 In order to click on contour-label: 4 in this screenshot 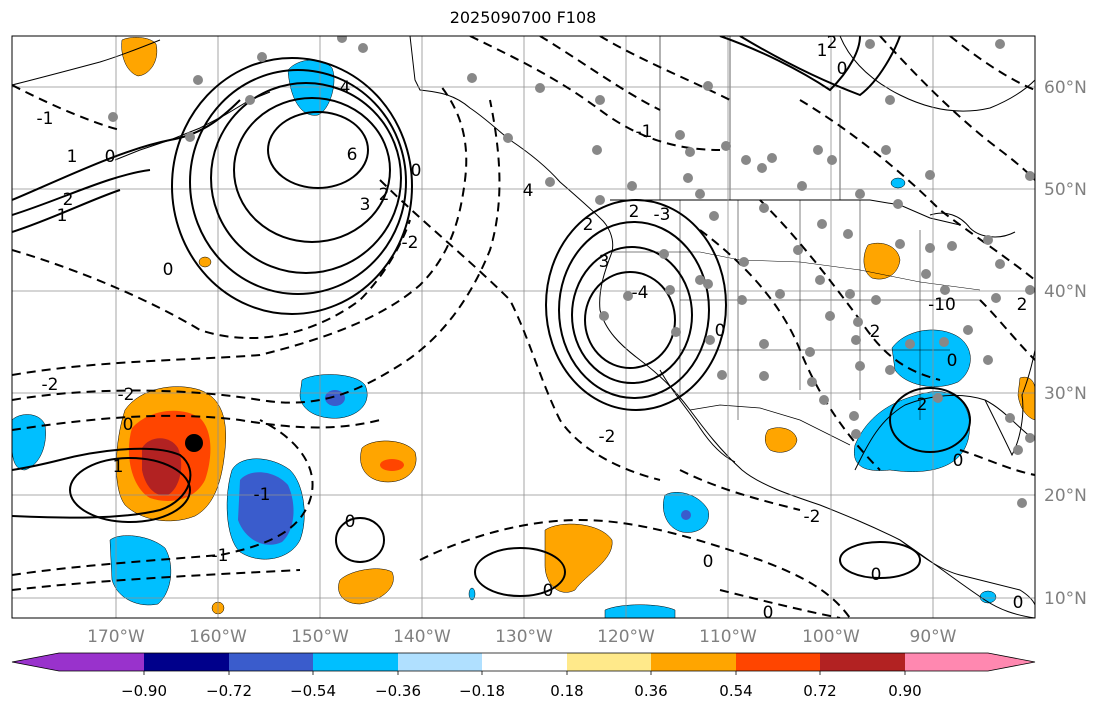, I will do `click(528, 191)`.